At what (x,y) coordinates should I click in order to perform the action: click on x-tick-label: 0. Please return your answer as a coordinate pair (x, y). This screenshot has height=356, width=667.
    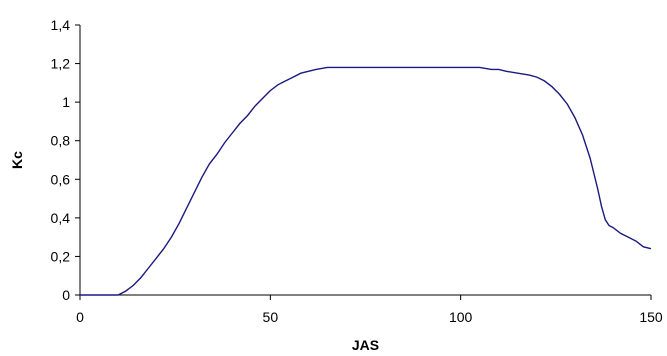
    Looking at the image, I should click on (80, 317).